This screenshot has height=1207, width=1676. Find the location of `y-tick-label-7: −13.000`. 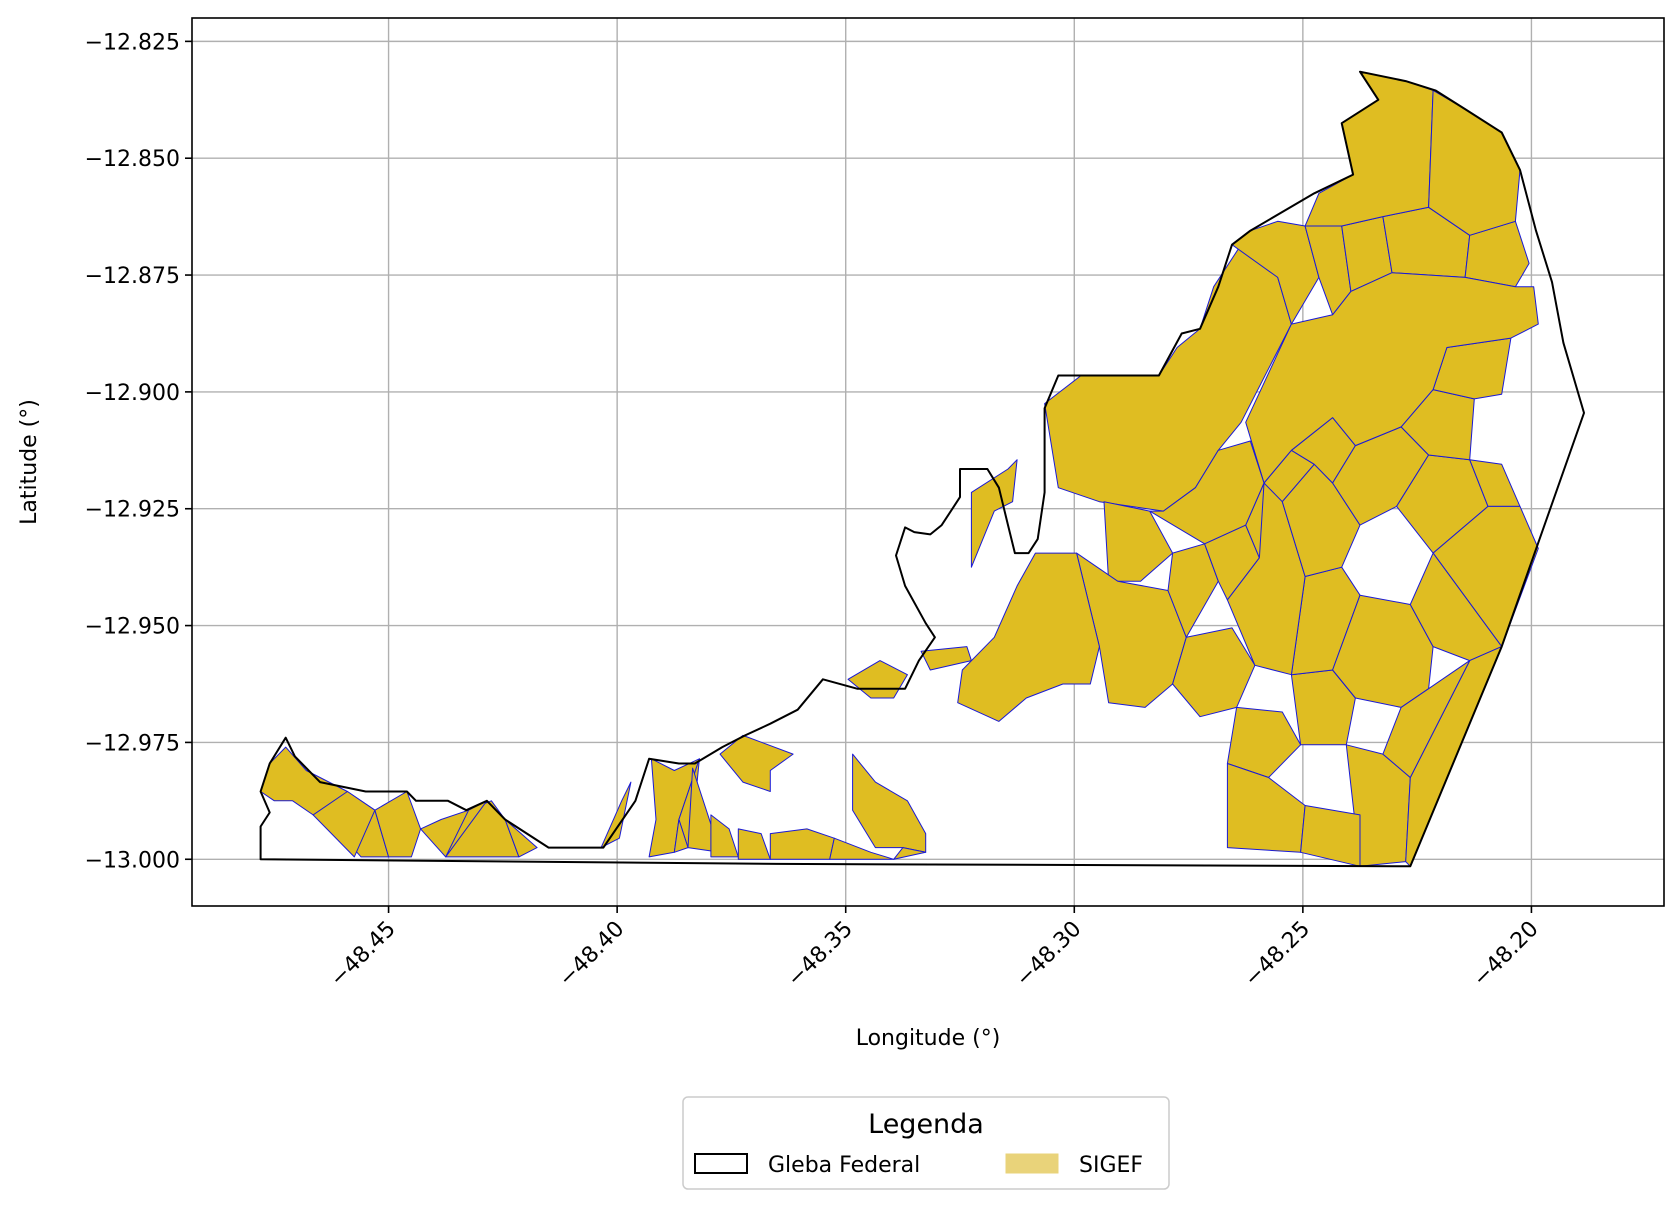

y-tick-label-7: −13.000 is located at coordinates (132, 860).